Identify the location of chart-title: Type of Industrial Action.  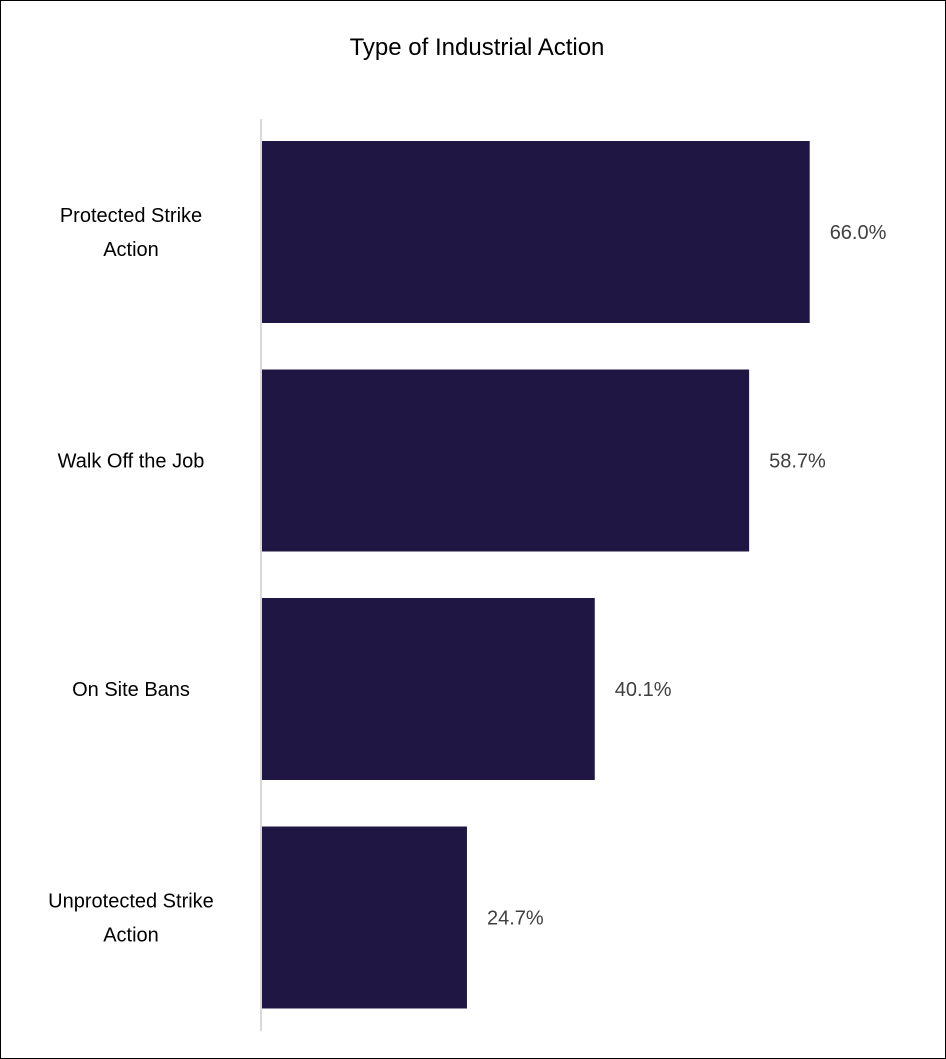
(477, 47).